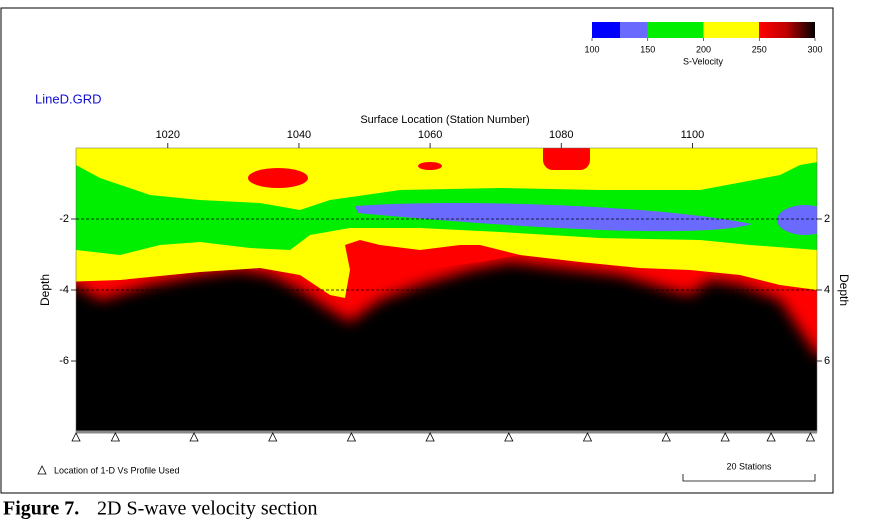 The image size is (873, 520). Describe the element at coordinates (64, 361) in the screenshot. I see `y-tick-label: -6` at that location.